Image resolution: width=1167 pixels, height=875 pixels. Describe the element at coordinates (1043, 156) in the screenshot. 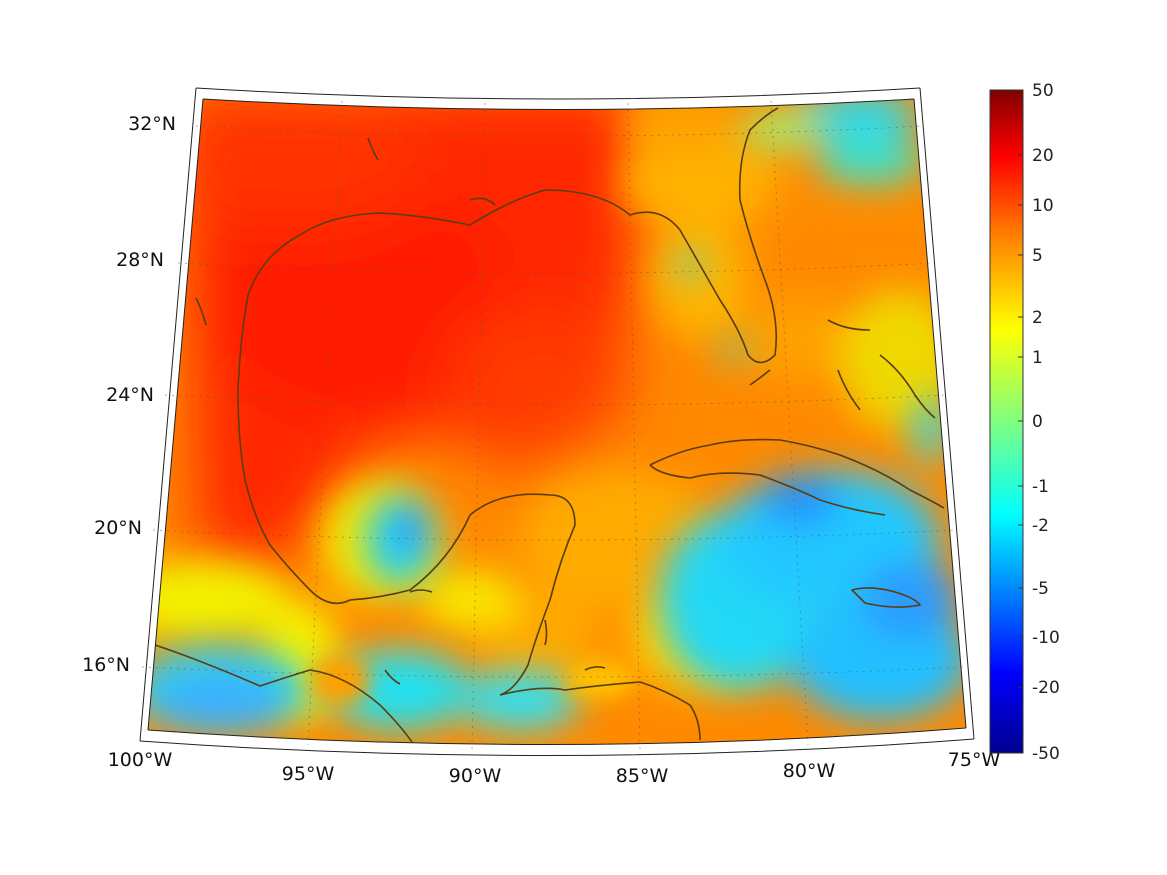

I see `colorbar-tick-label: 20` at that location.